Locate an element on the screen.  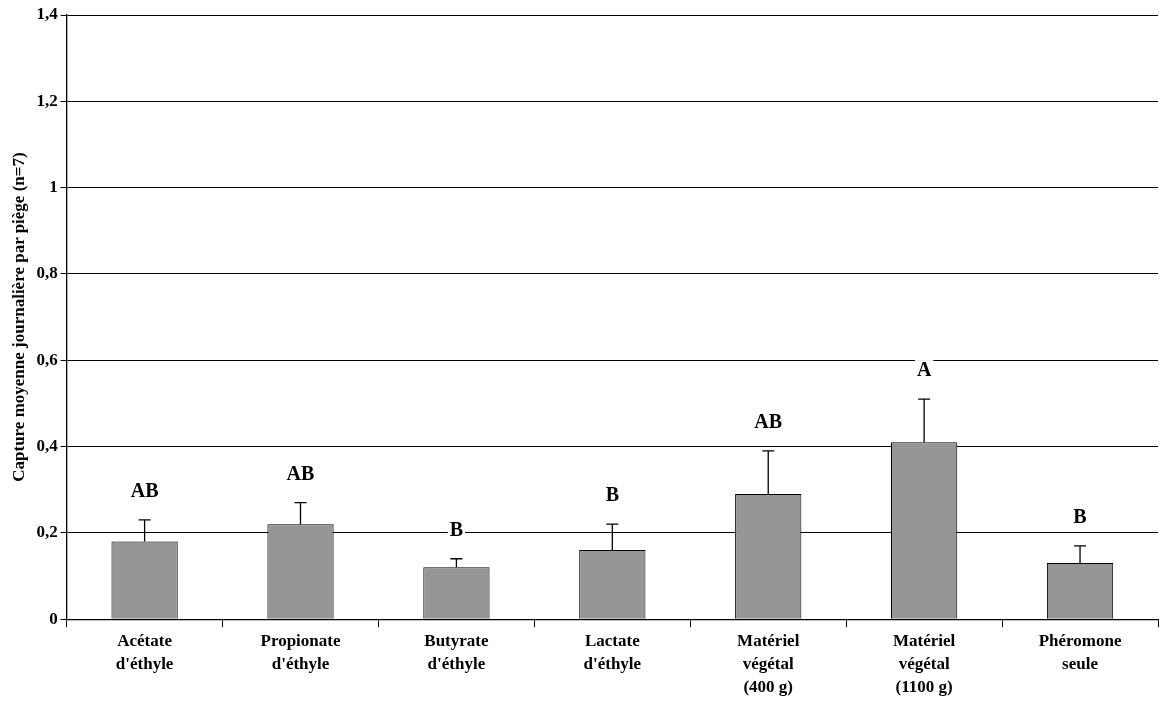
y-tick-label: 0,6 is located at coordinates (47, 359).